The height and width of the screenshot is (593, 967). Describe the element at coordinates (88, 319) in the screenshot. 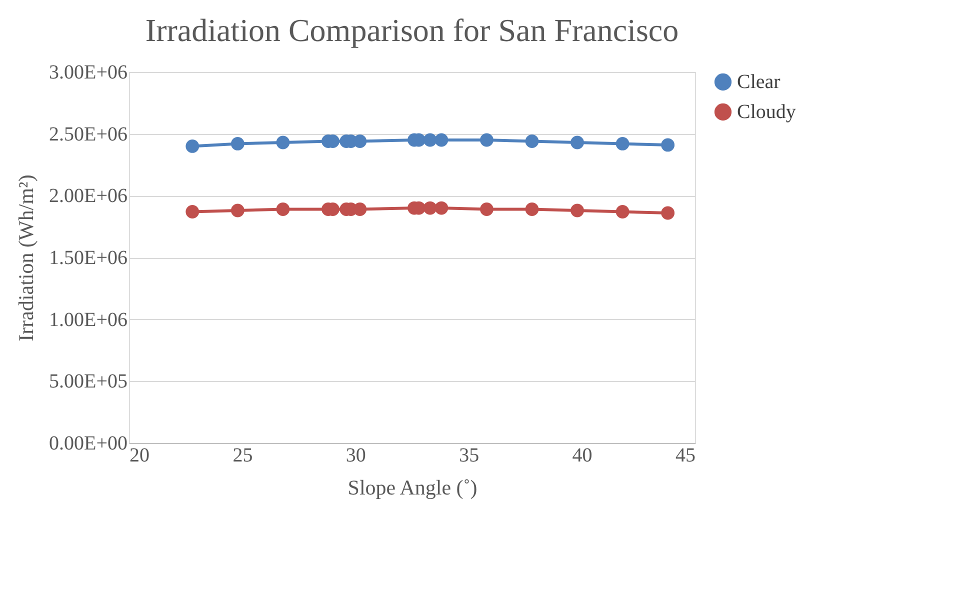

I see `y-tick-label: 1.00E+06` at that location.